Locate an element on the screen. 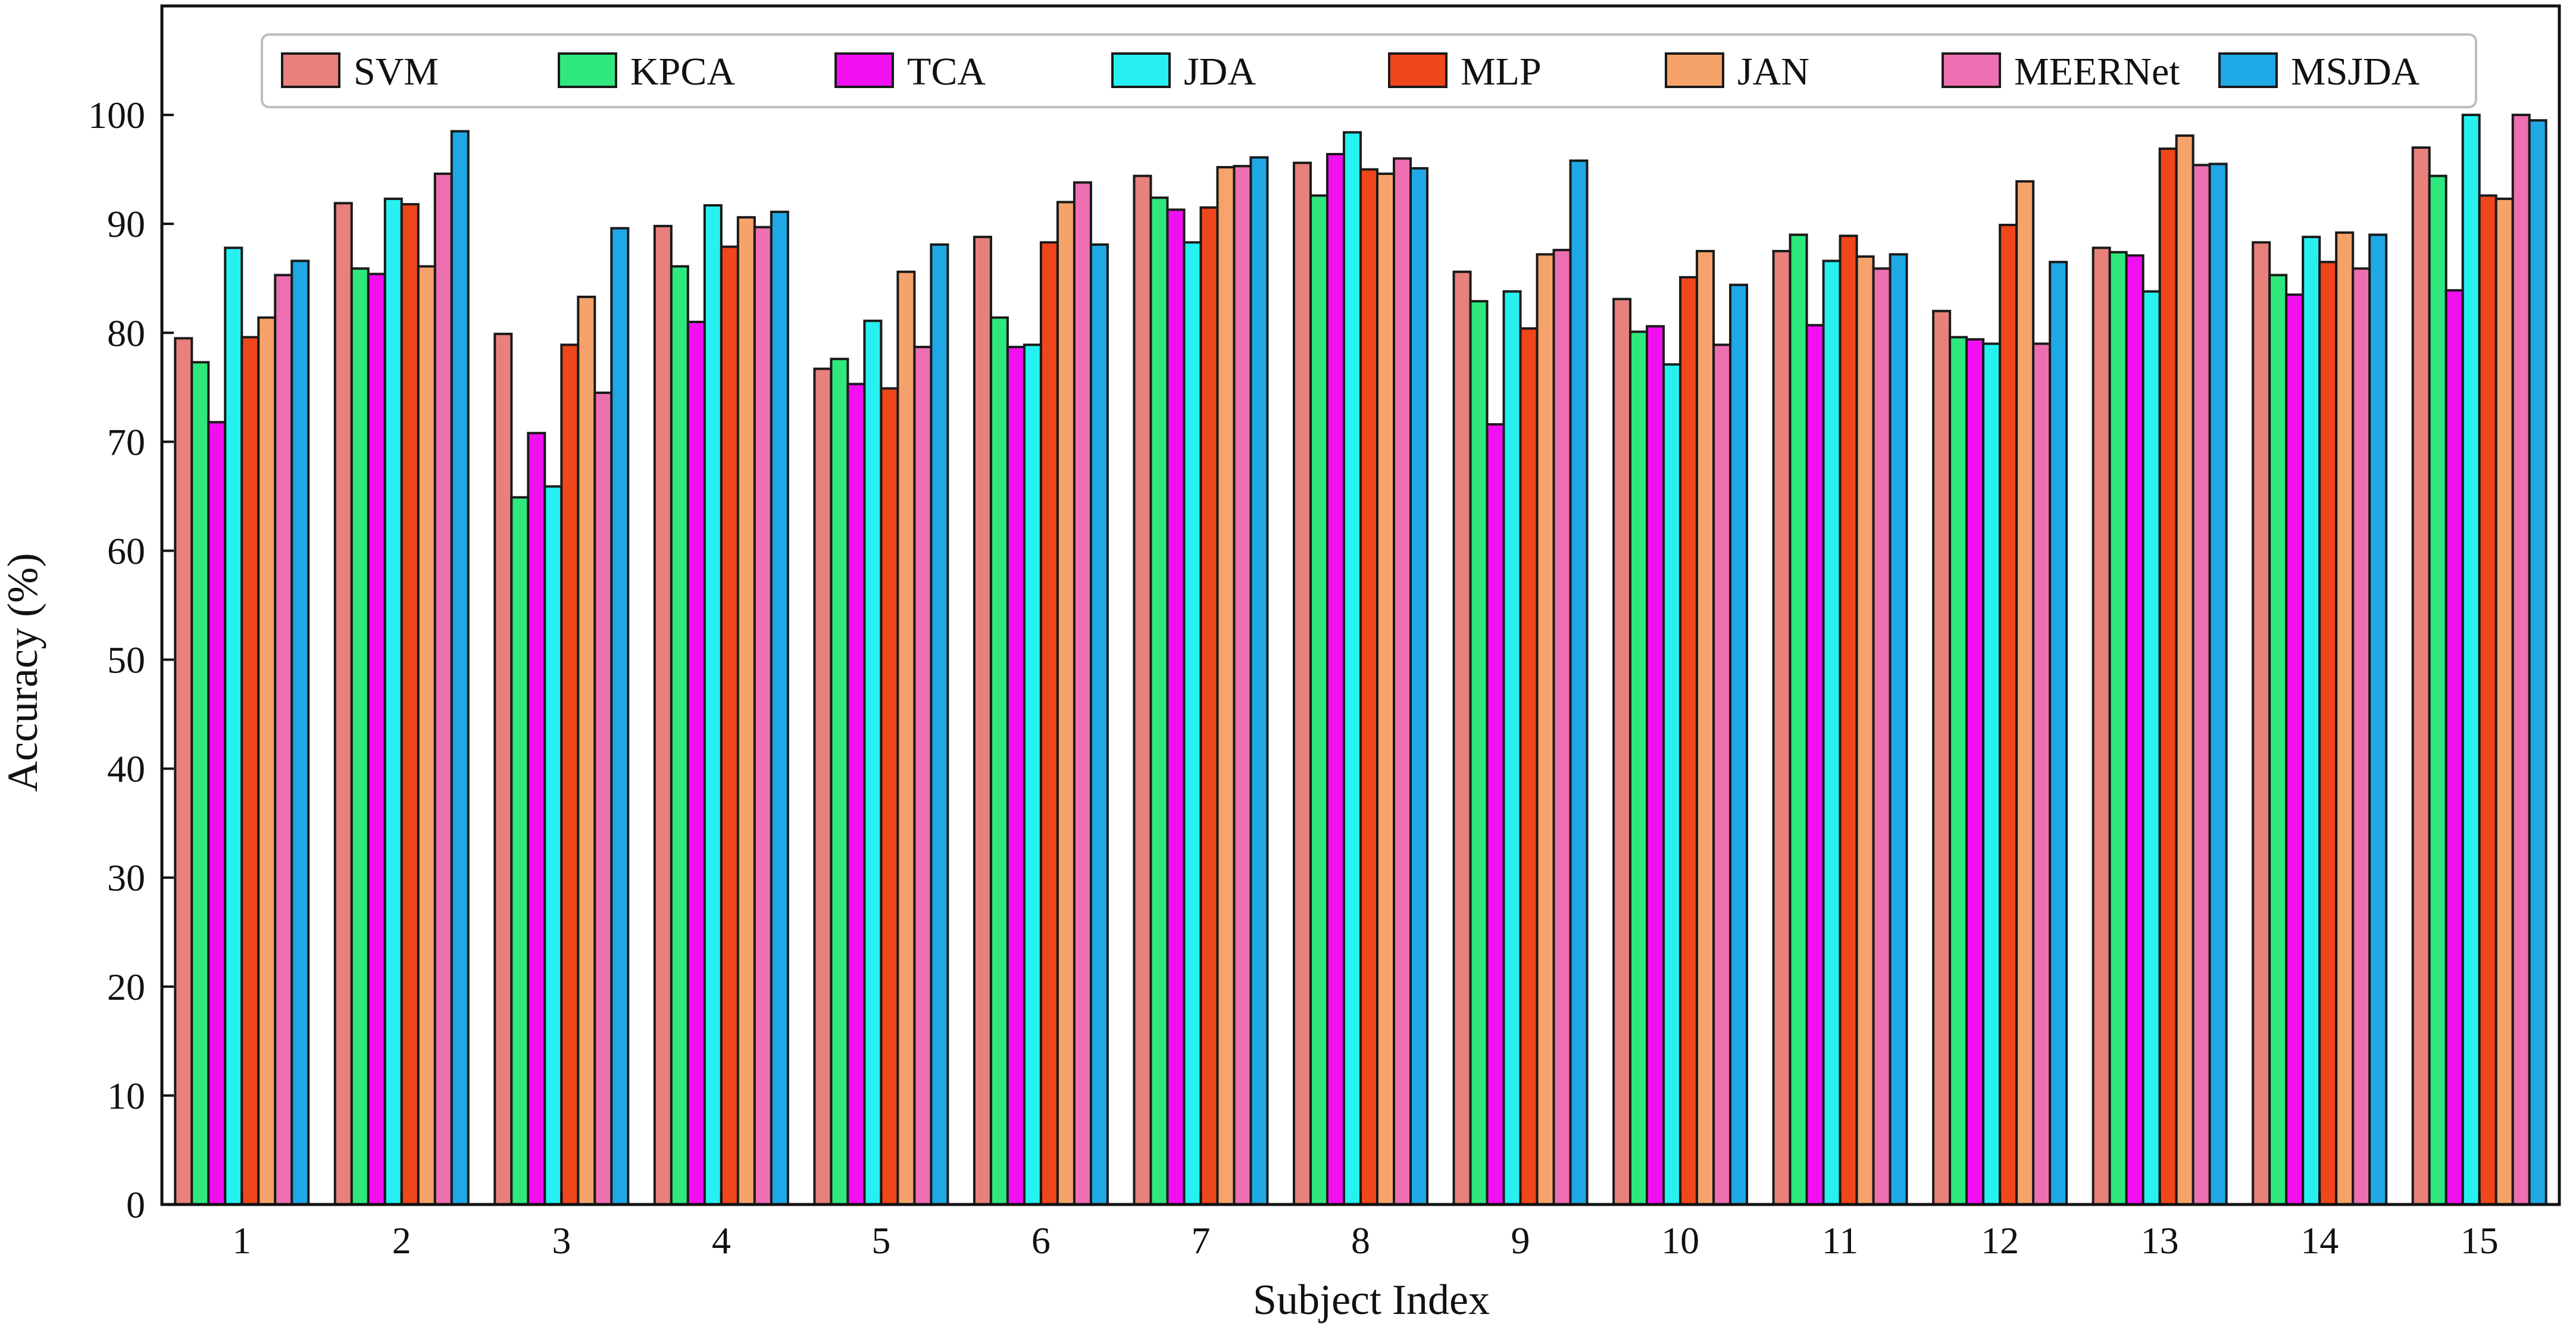 The height and width of the screenshot is (1336, 2576). legend-swatch-tca is located at coordinates (864, 70).